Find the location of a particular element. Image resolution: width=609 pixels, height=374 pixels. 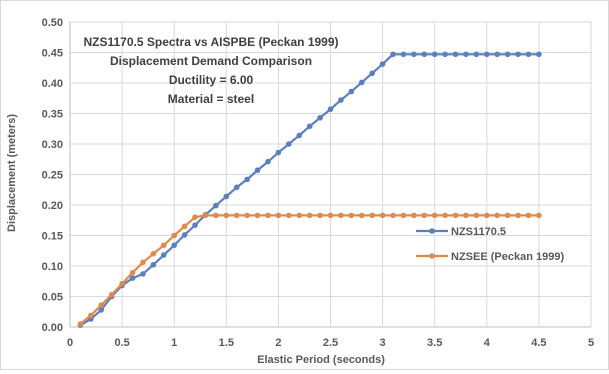

y-tick-label: 0.10 is located at coordinates (52, 267).